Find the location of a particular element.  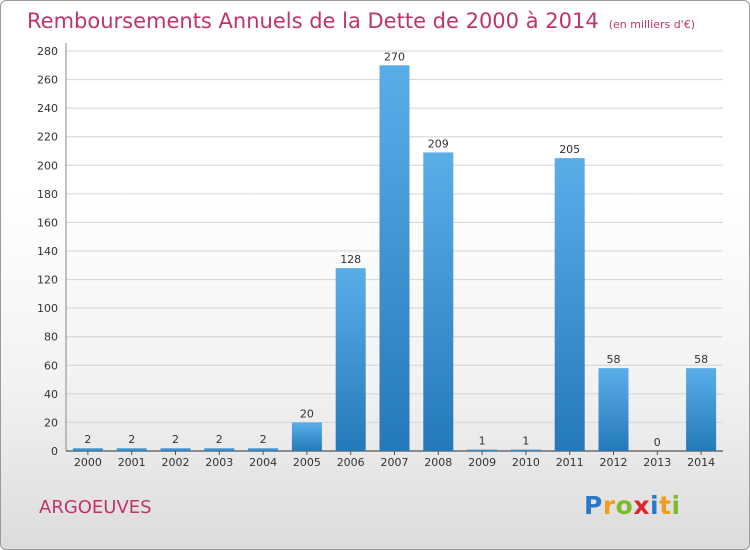

y-tick-label: 260 is located at coordinates (47, 80).